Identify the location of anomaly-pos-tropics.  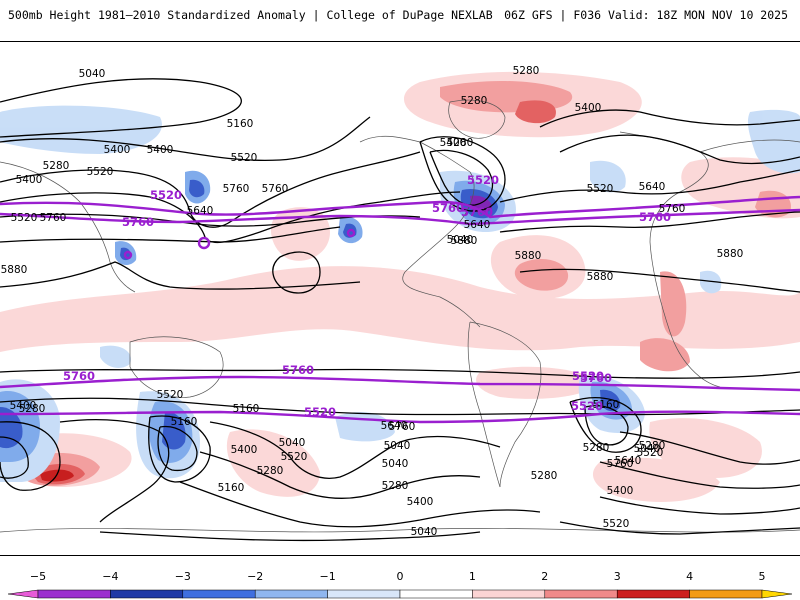
(400, 309).